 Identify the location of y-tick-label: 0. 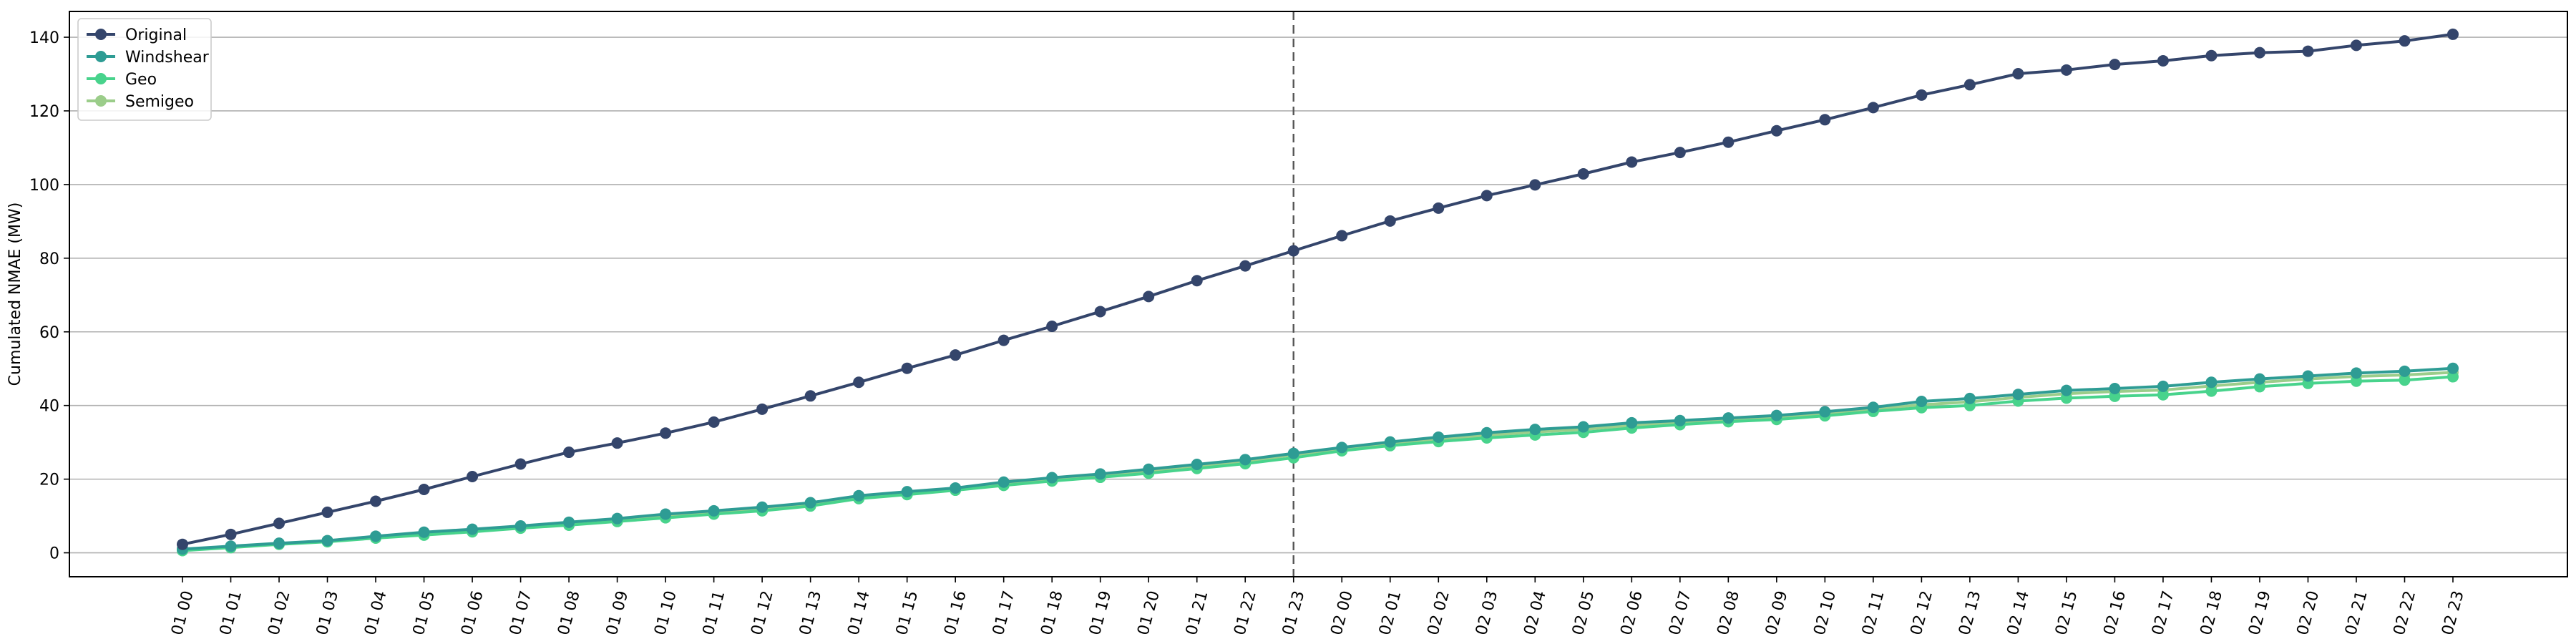
(54, 554).